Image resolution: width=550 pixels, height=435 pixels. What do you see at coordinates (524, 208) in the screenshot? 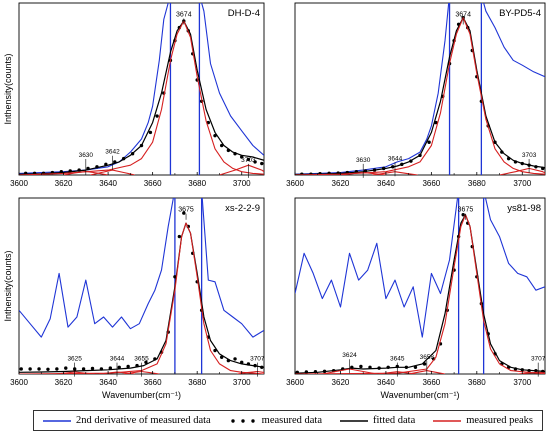
I see `panel-title: ys81-98` at bounding box center [524, 208].